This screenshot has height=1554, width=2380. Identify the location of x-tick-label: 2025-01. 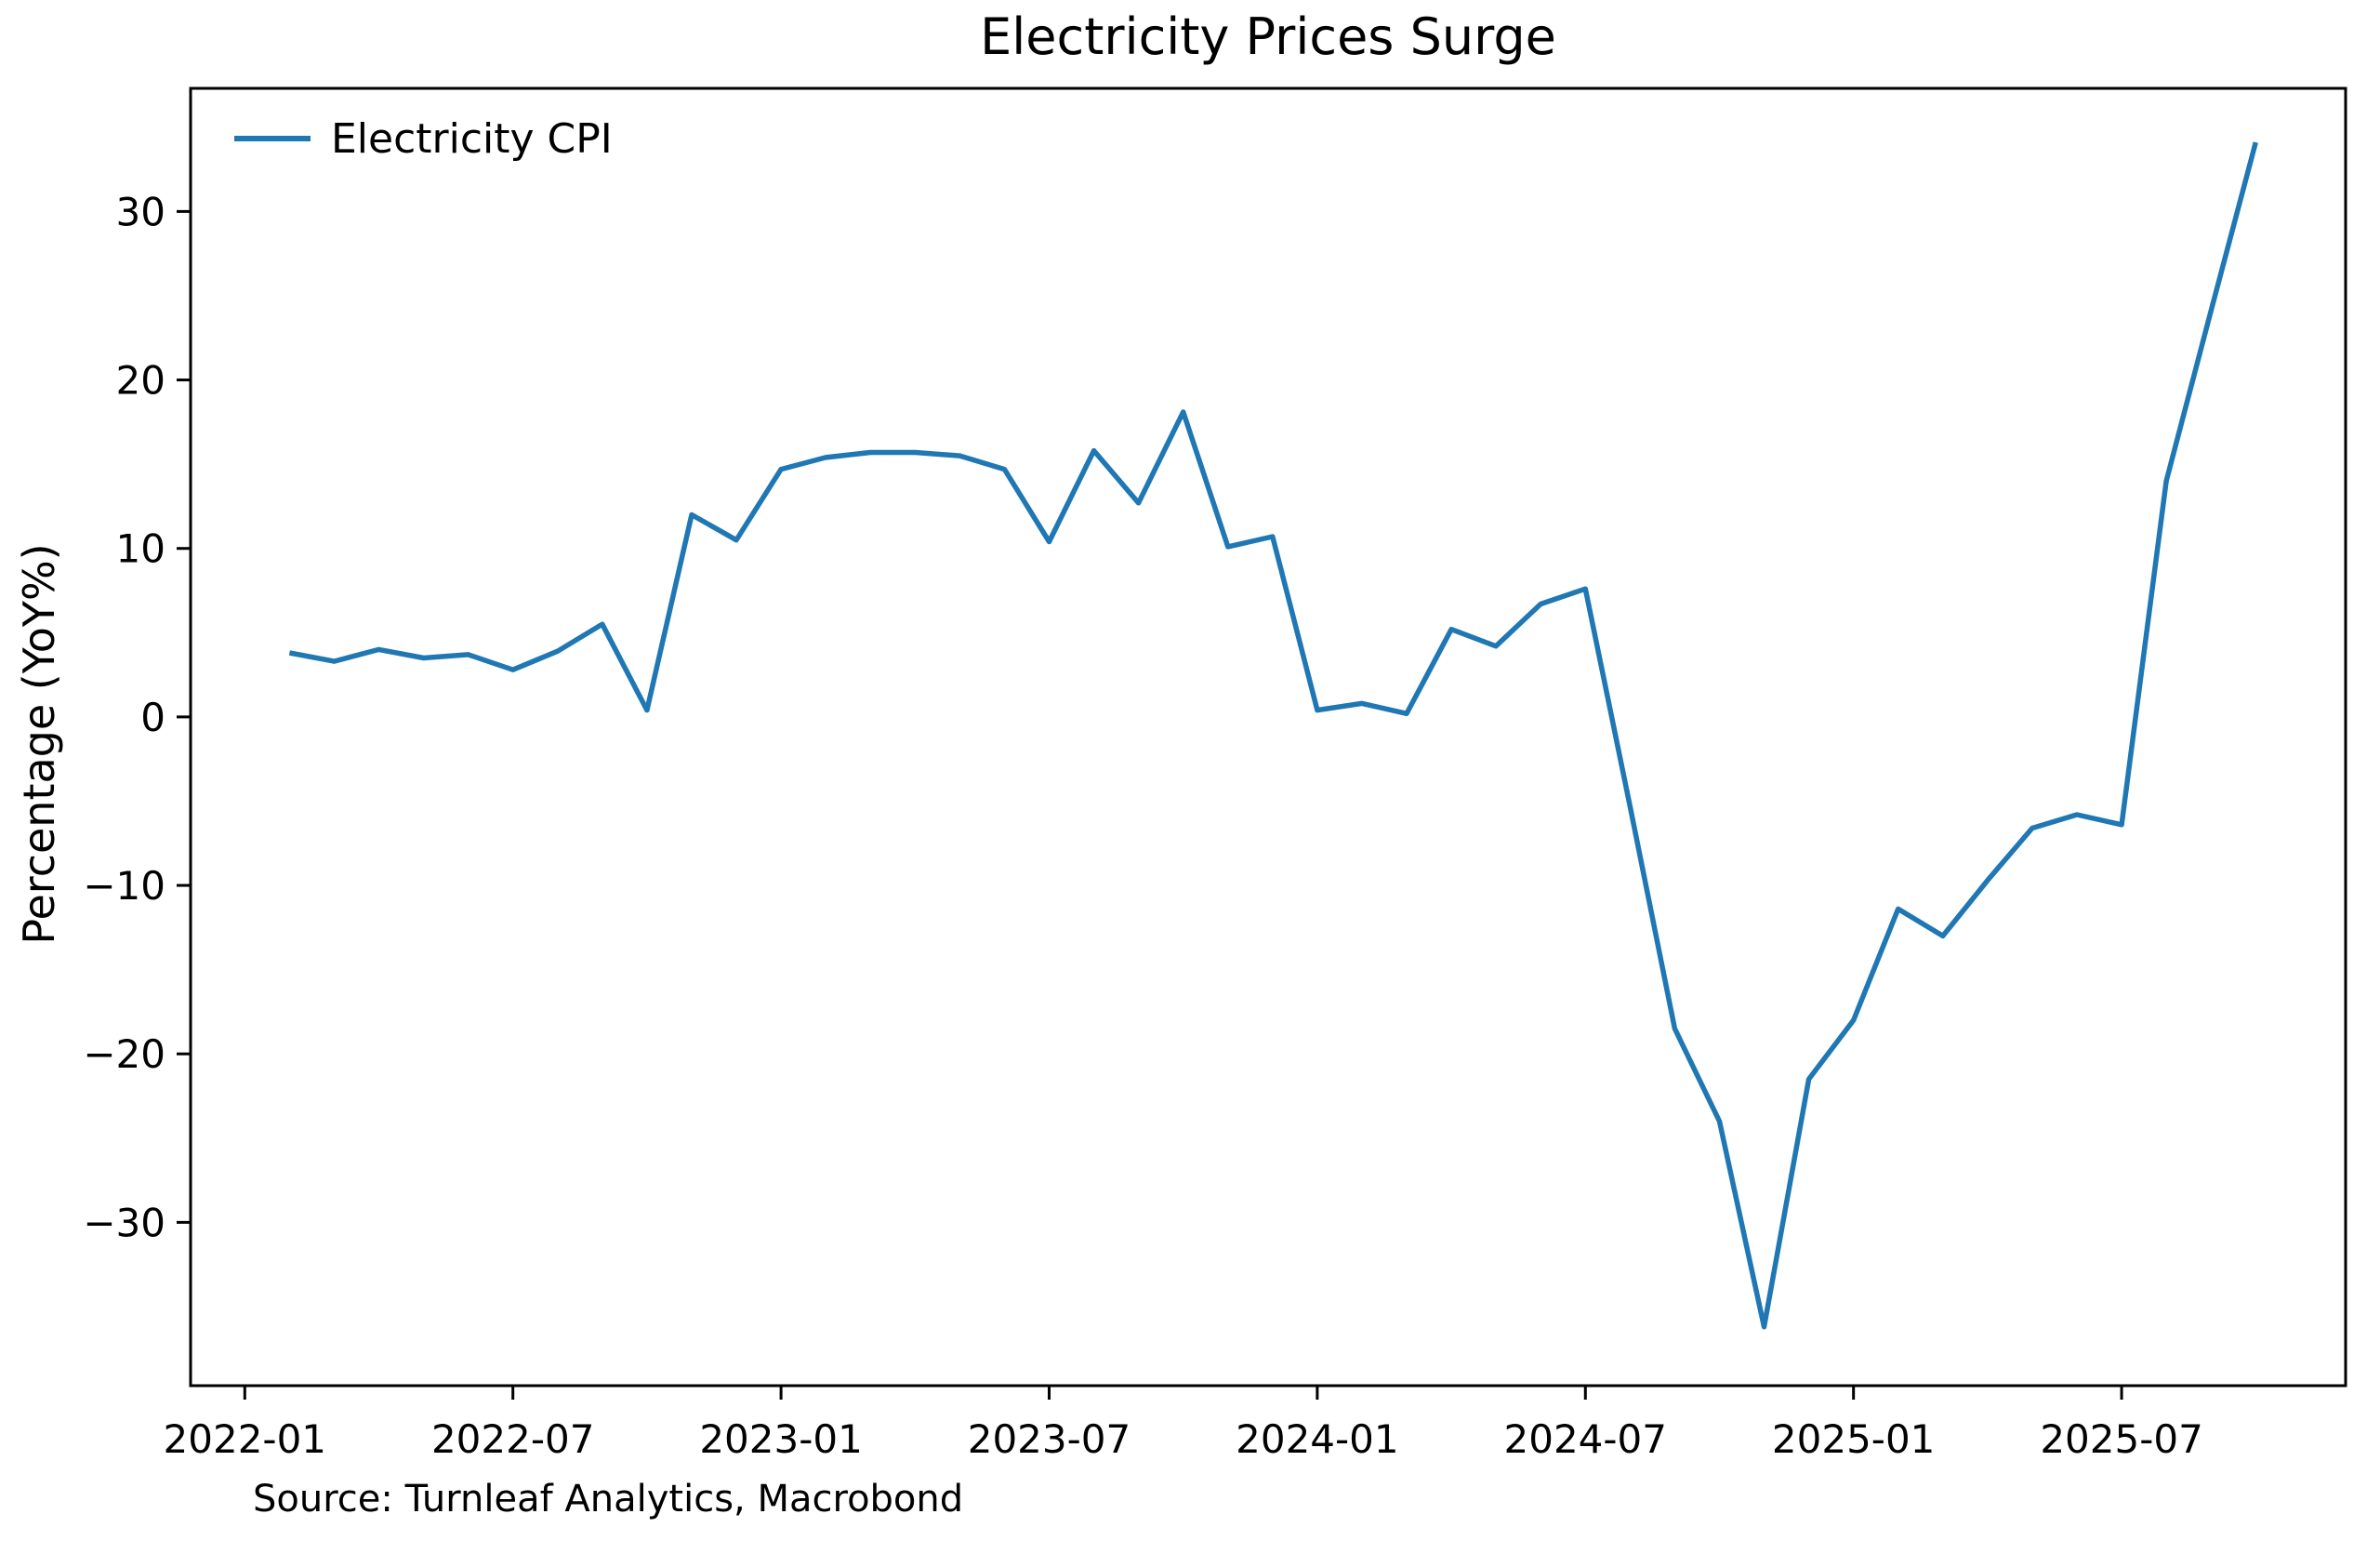
(1854, 1439).